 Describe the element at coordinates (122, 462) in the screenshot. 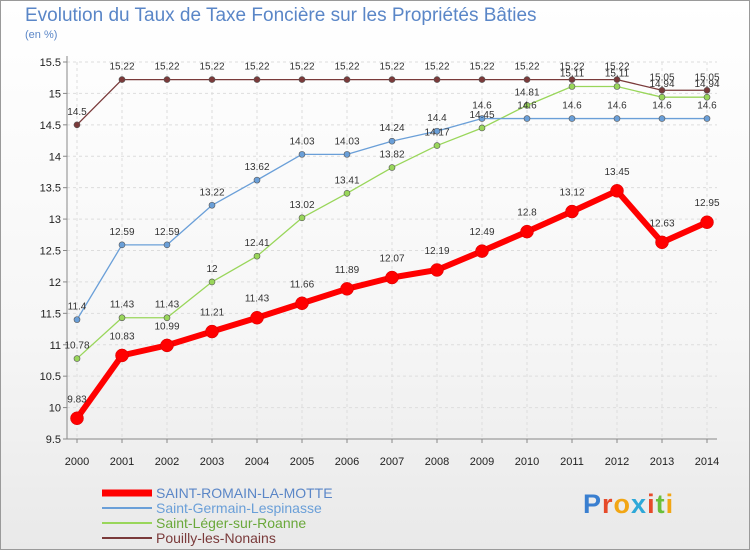

I see `x-tick-label: 2001` at that location.